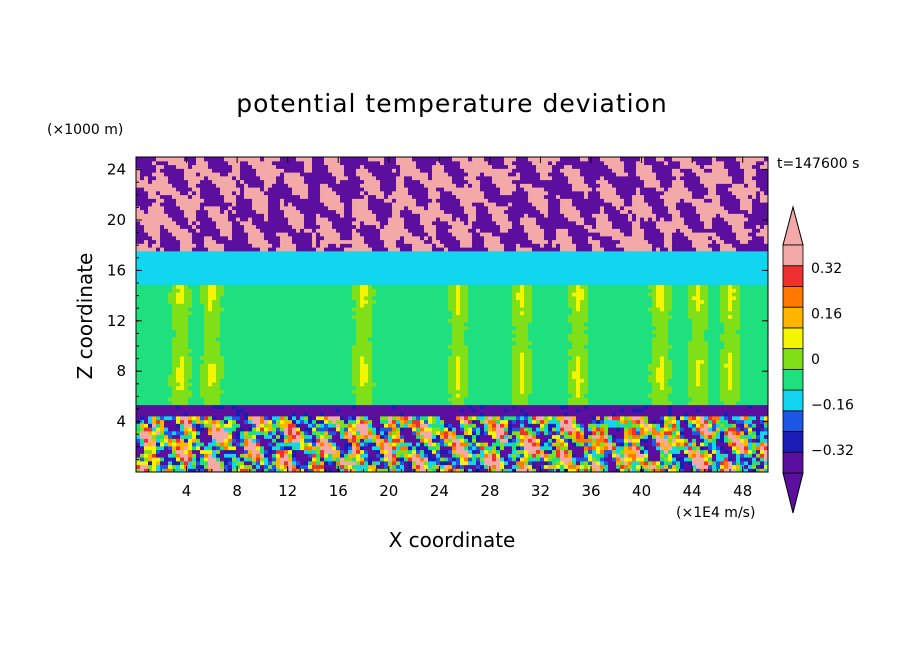 The height and width of the screenshot is (654, 904). Describe the element at coordinates (451, 103) in the screenshot. I see `chart-title: potential temperature deviation` at that location.